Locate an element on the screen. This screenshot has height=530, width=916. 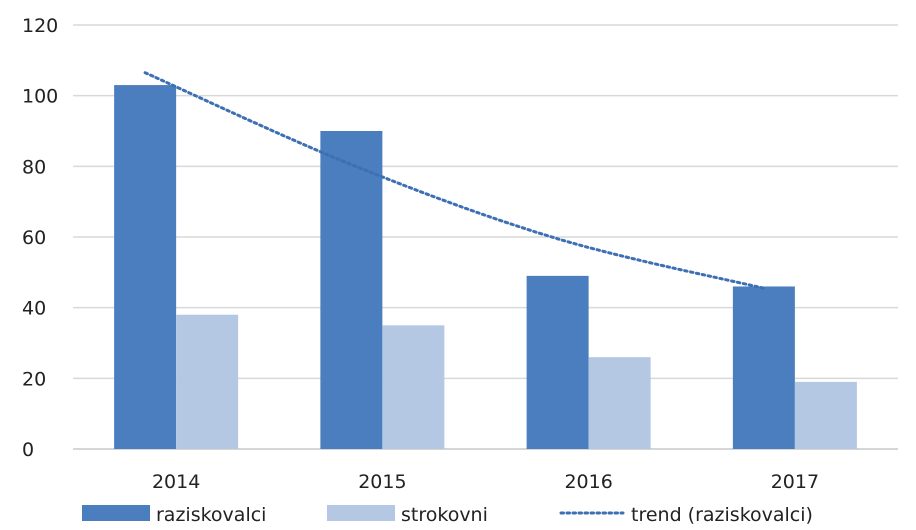
x-tick-label: 2015 is located at coordinates (382, 482).